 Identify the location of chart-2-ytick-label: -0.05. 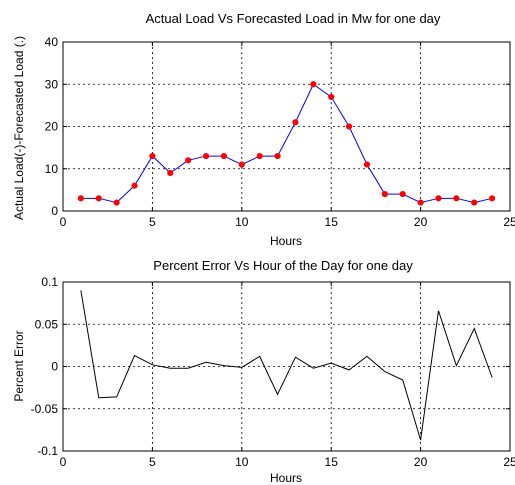
(45, 409).